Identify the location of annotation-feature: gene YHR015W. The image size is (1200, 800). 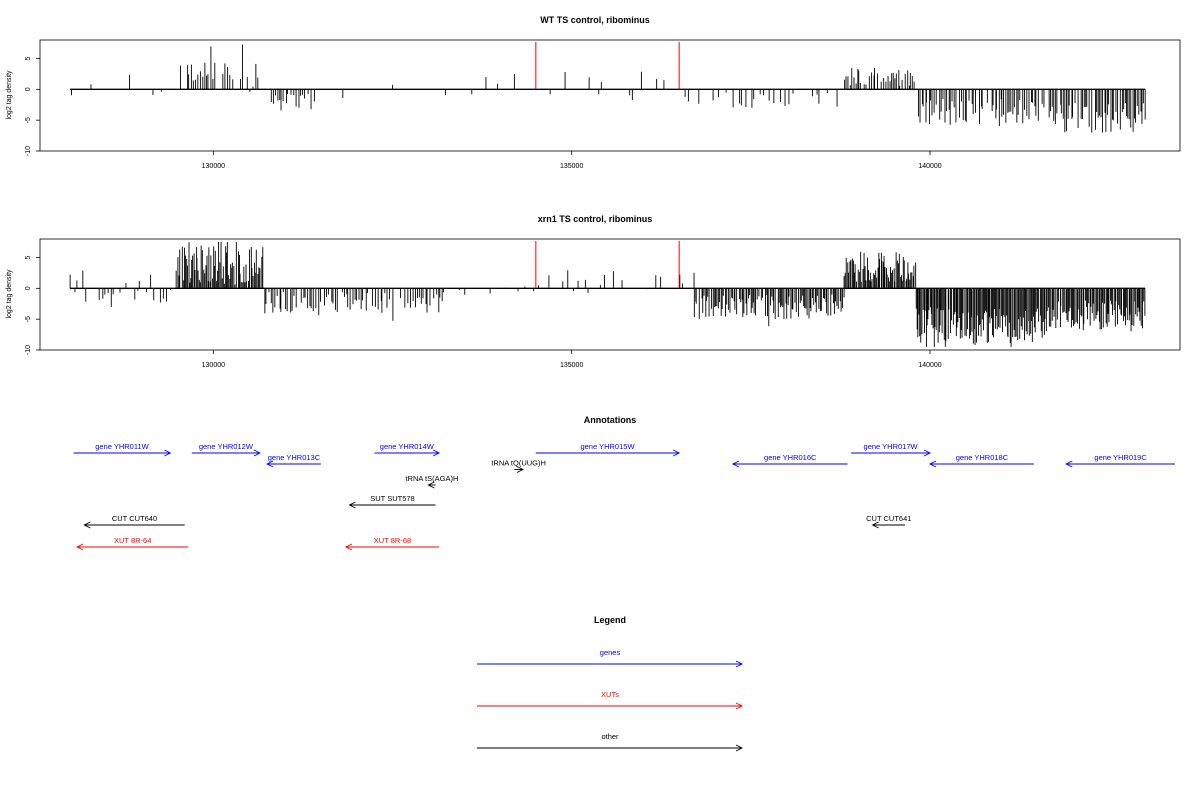
(608, 449).